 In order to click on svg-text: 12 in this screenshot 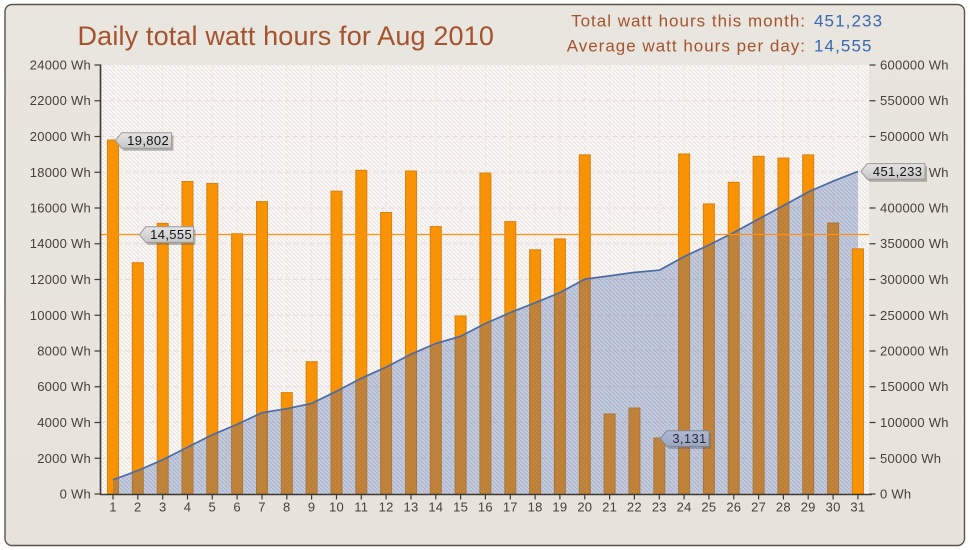, I will do `click(386, 507)`.